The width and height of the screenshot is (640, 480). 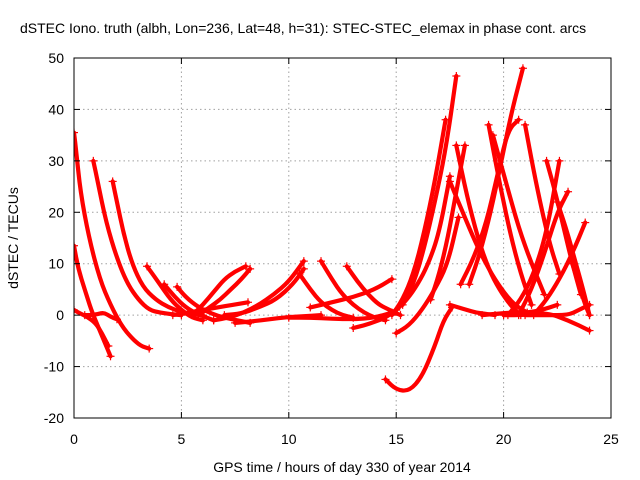 What do you see at coordinates (342, 467) in the screenshot?
I see `x-axis-title: GPS time / hours of day 330 of year 2014` at bounding box center [342, 467].